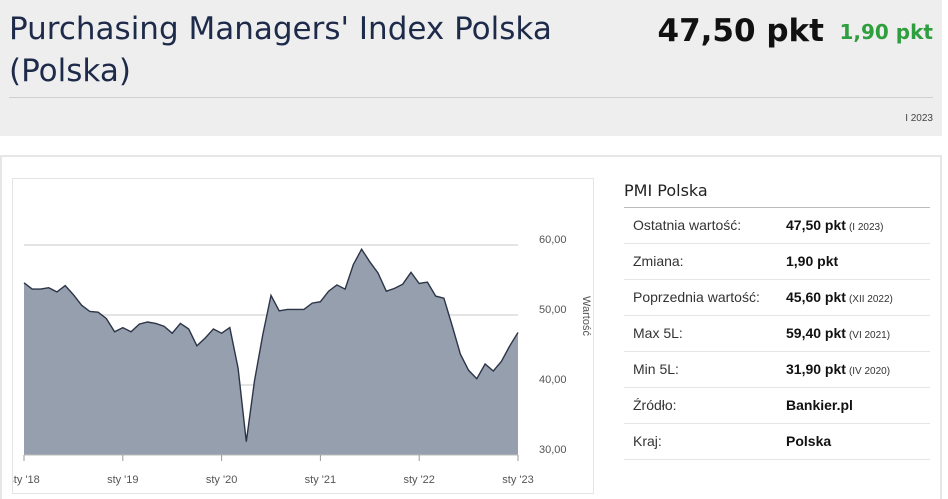  Describe the element at coordinates (687, 225) in the screenshot. I see `info-row-label: Ostatnia wartość:` at that location.